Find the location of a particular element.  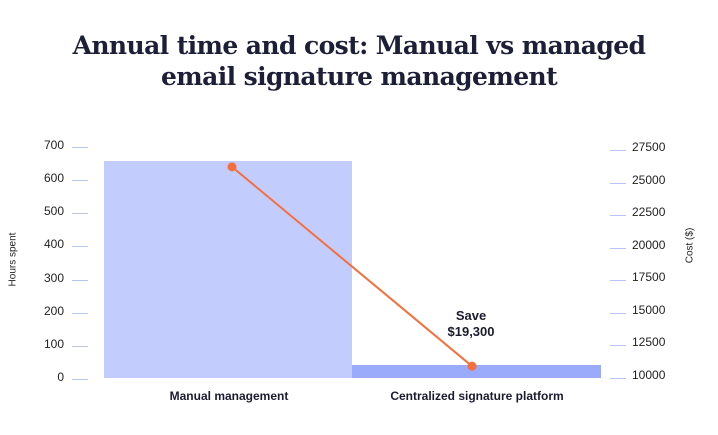

right-tick-label: 10000 is located at coordinates (649, 375).